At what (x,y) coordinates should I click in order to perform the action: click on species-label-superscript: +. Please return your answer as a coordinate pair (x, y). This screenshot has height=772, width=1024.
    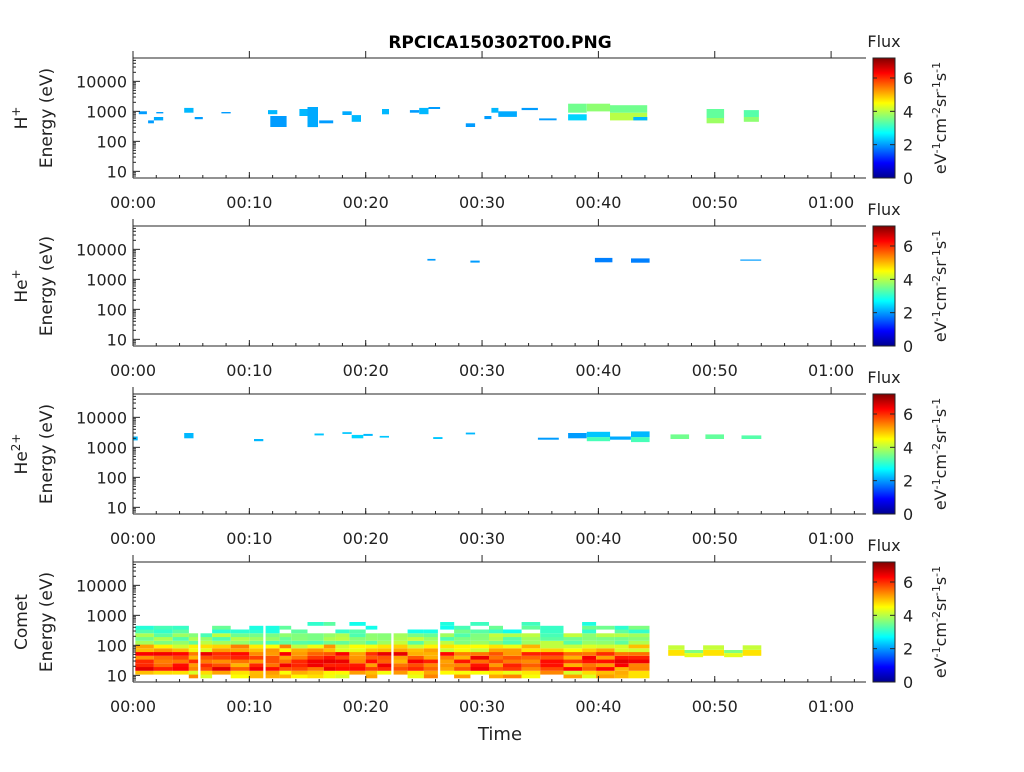
    Looking at the image, I should click on (16, 274).